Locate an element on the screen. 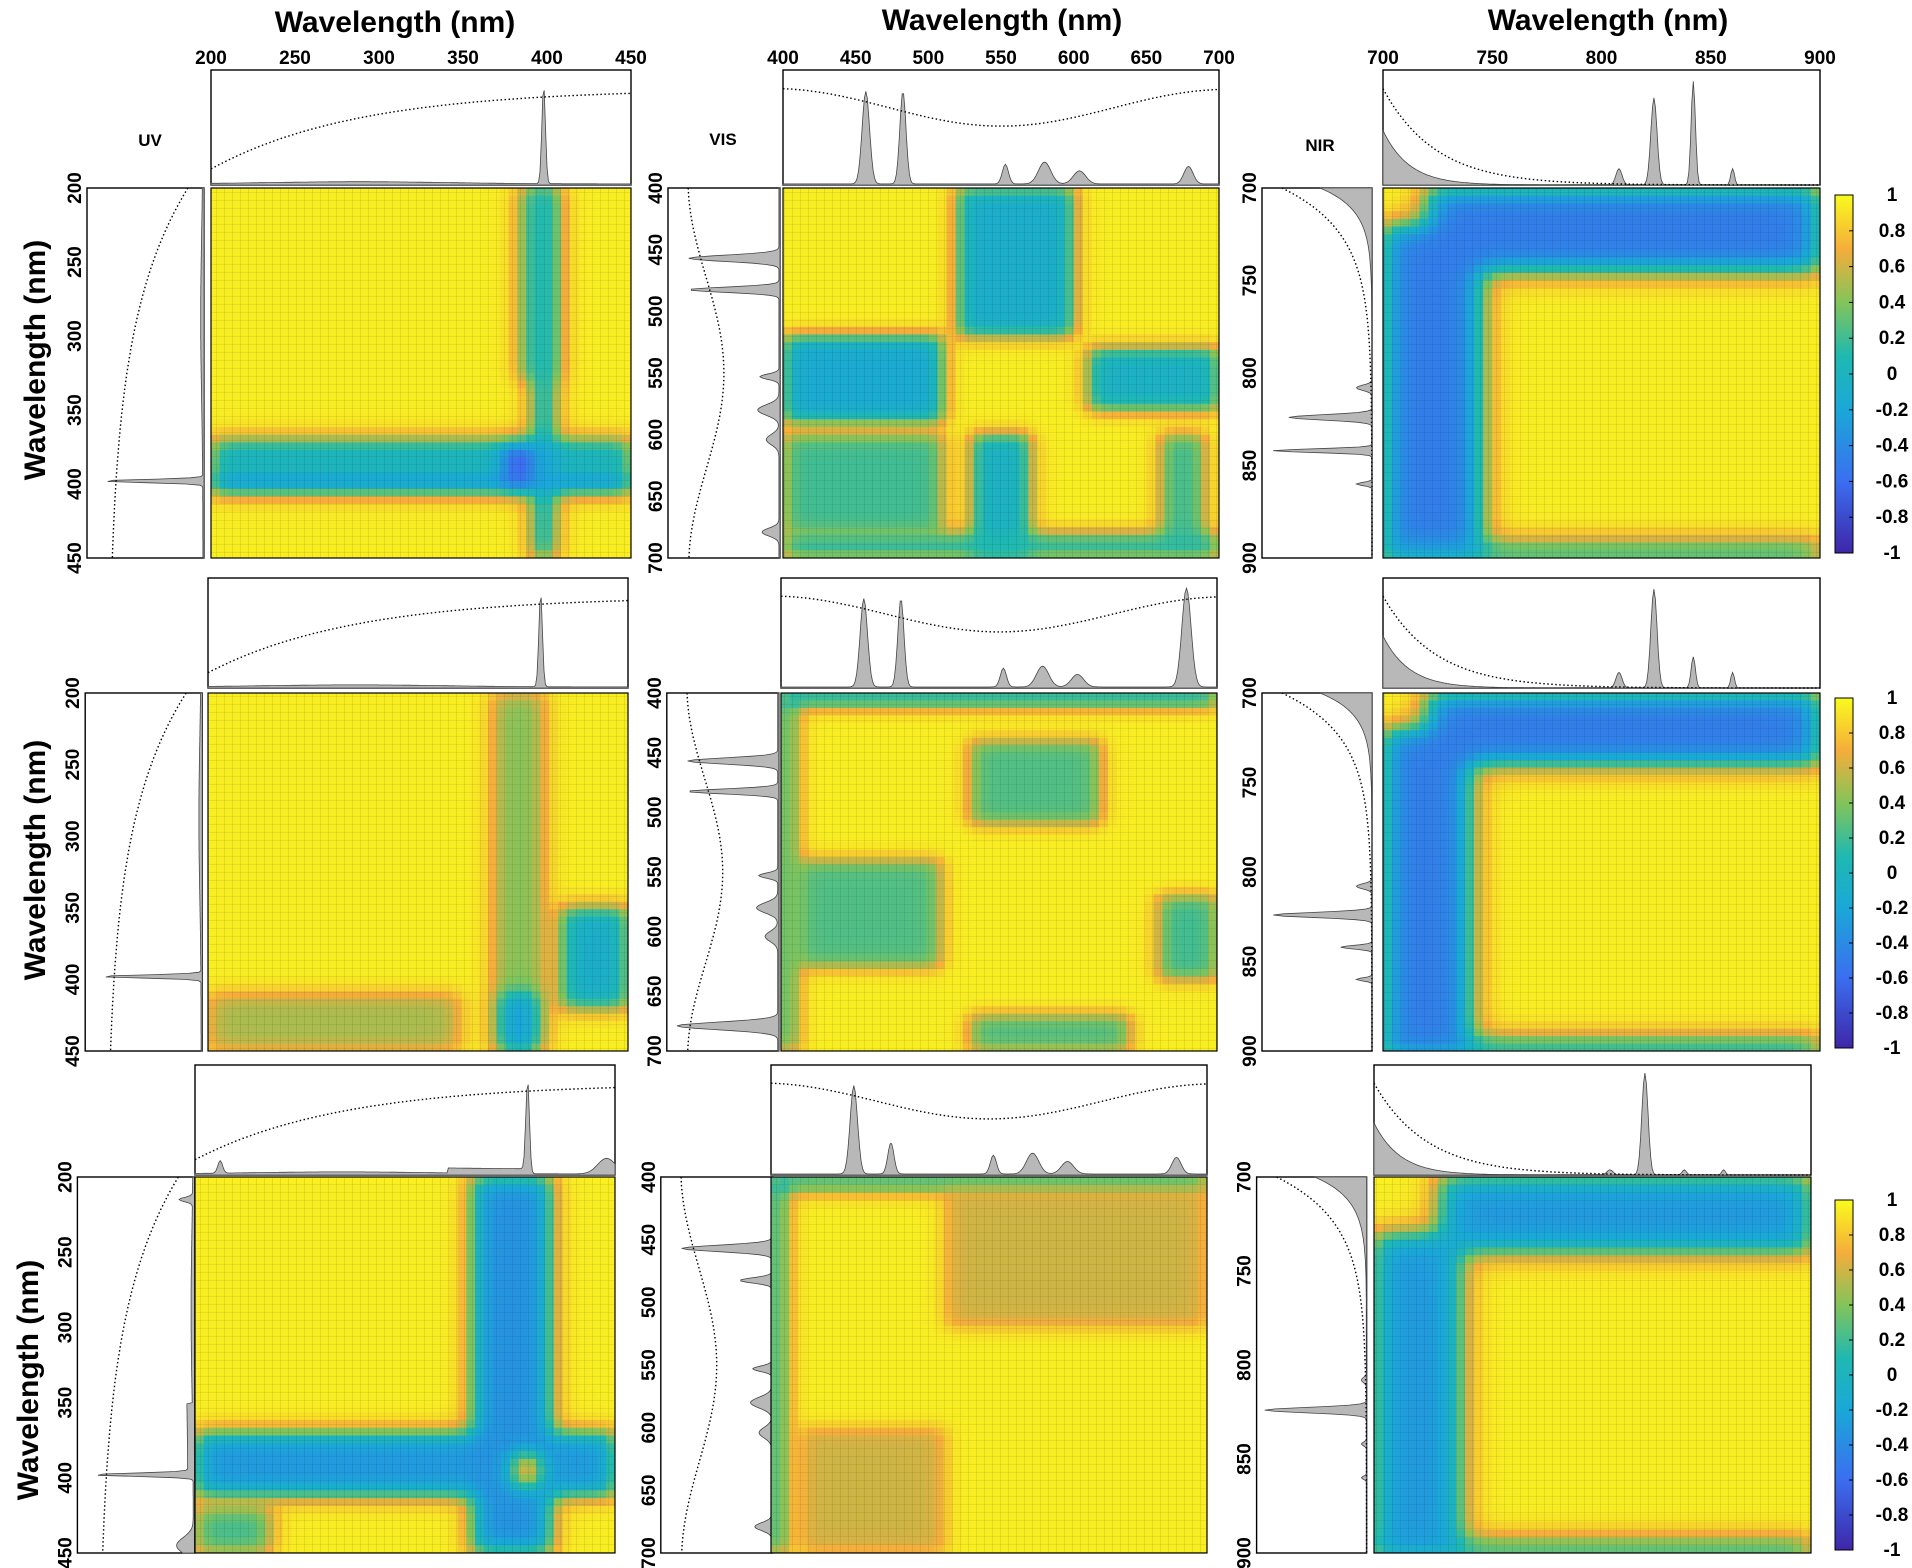  x-tick-label: 350 is located at coordinates (463, 58).